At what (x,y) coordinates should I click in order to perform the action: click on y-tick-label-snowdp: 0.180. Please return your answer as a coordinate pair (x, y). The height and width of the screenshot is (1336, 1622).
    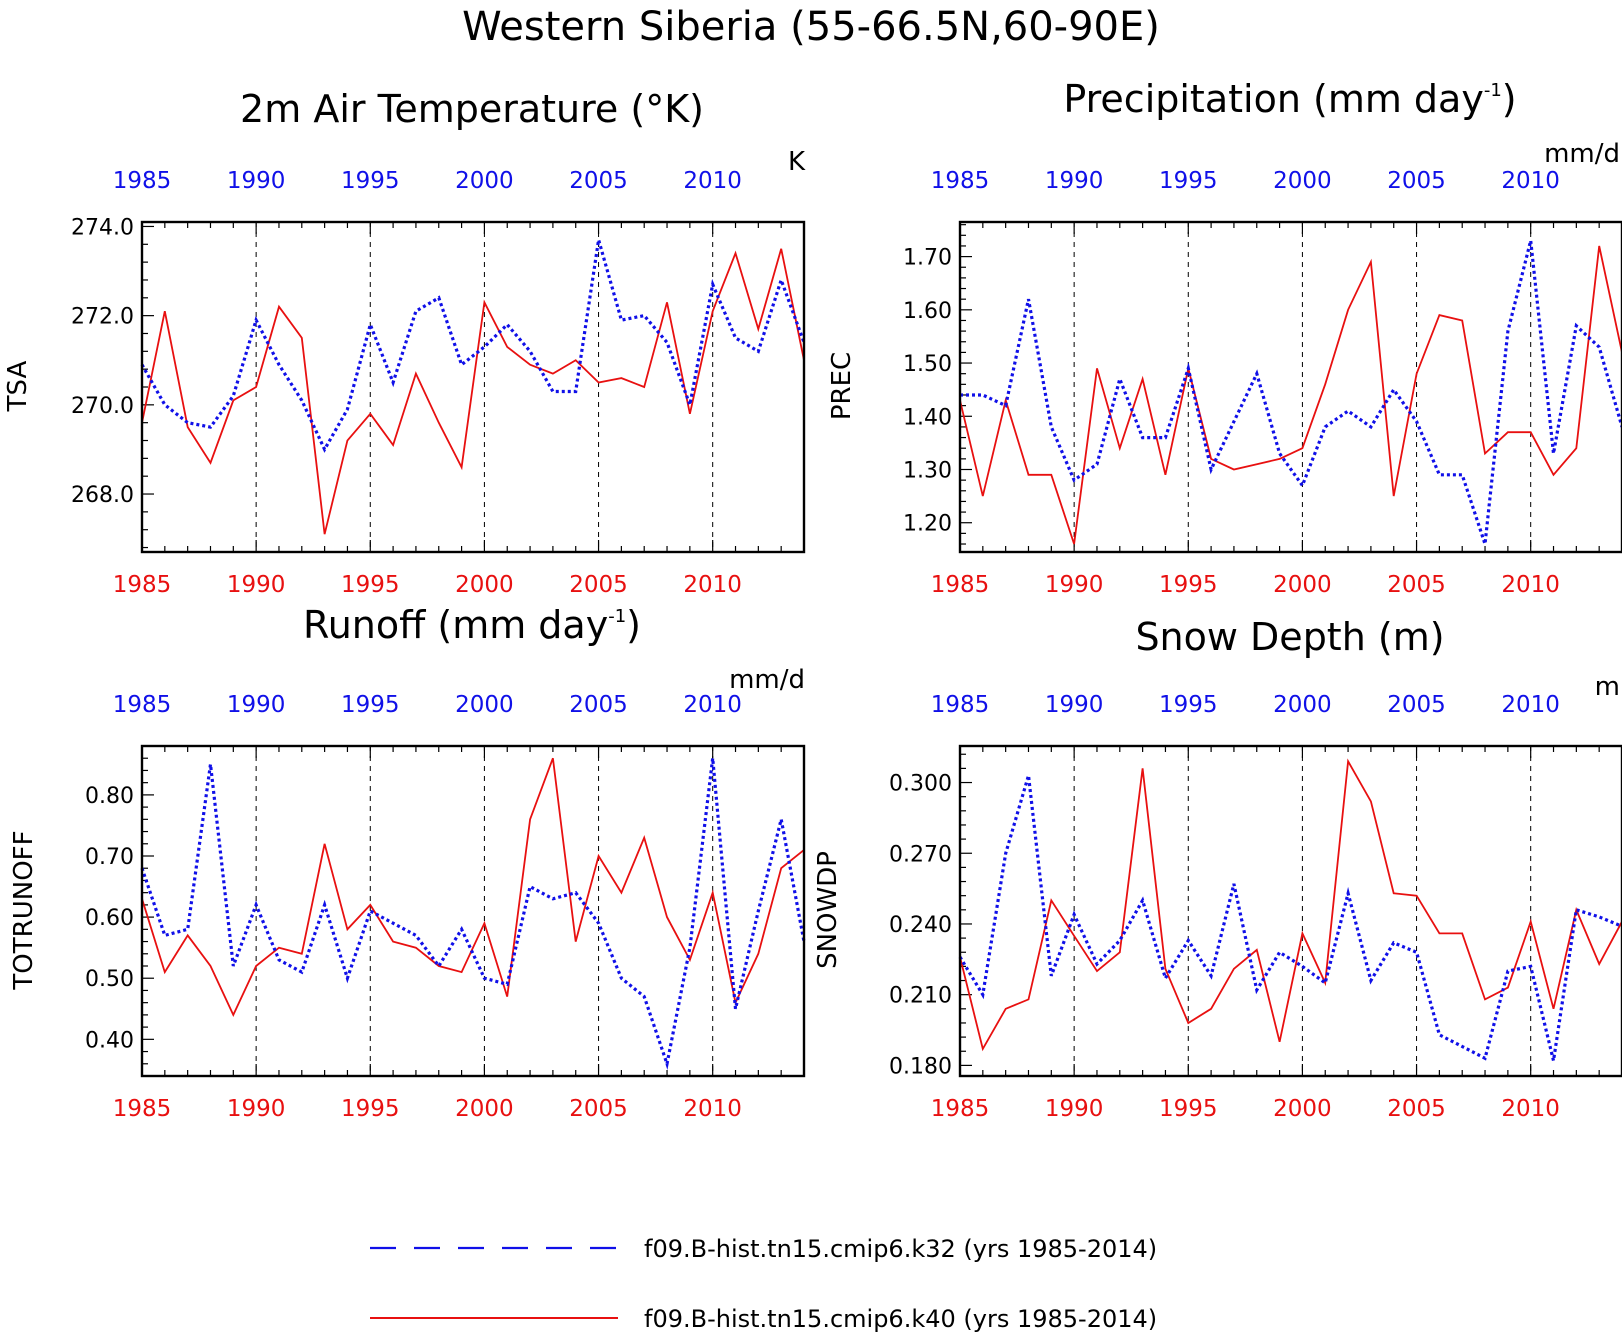
    Looking at the image, I should click on (920, 1066).